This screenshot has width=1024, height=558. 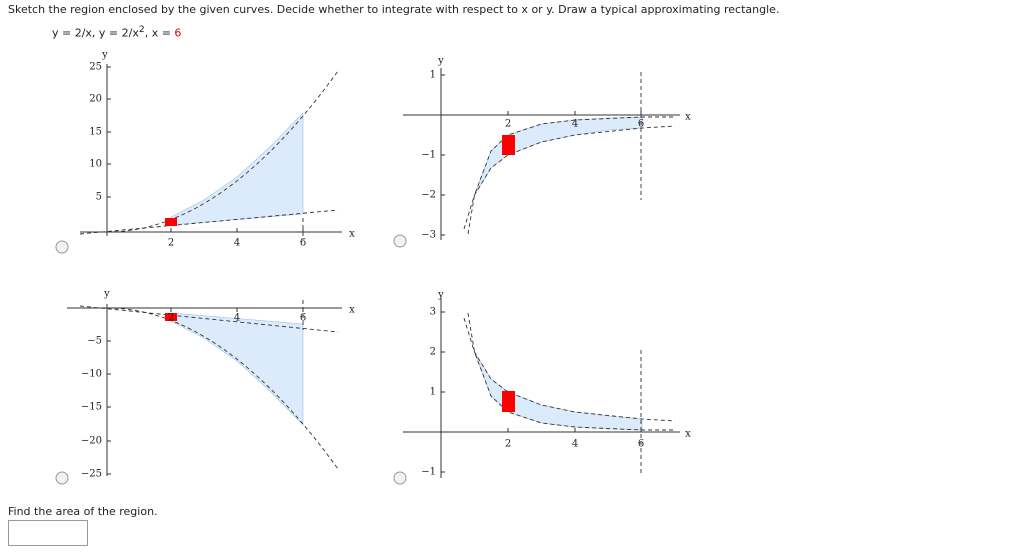 What do you see at coordinates (428, 195) in the screenshot?
I see `y-tick-label: −2` at bounding box center [428, 195].